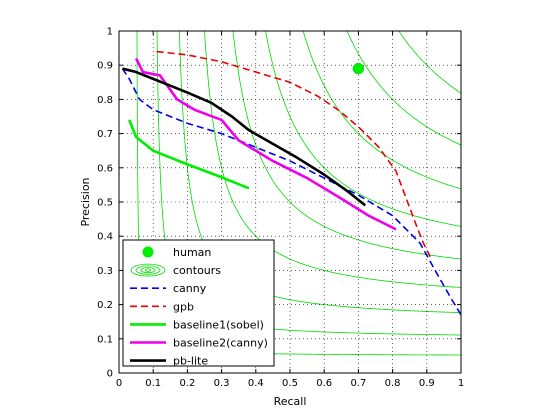  I want to click on legend-label: pb-lite, so click(190, 361).